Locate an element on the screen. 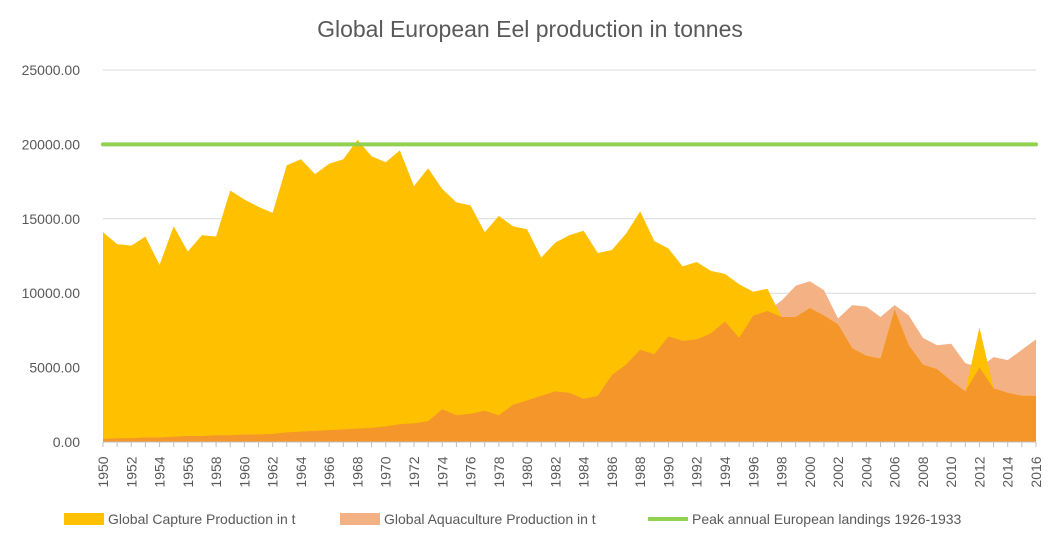 The width and height of the screenshot is (1061, 534). x-tick-label: 1972 is located at coordinates (414, 471).